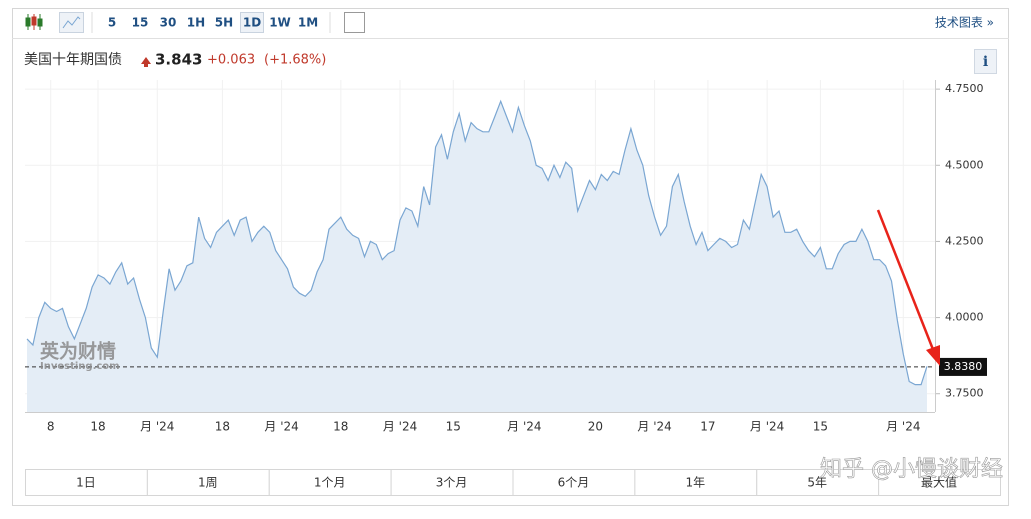 Image resolution: width=1031 pixels, height=519 pixels. I want to click on candle-icon, so click(34, 22).